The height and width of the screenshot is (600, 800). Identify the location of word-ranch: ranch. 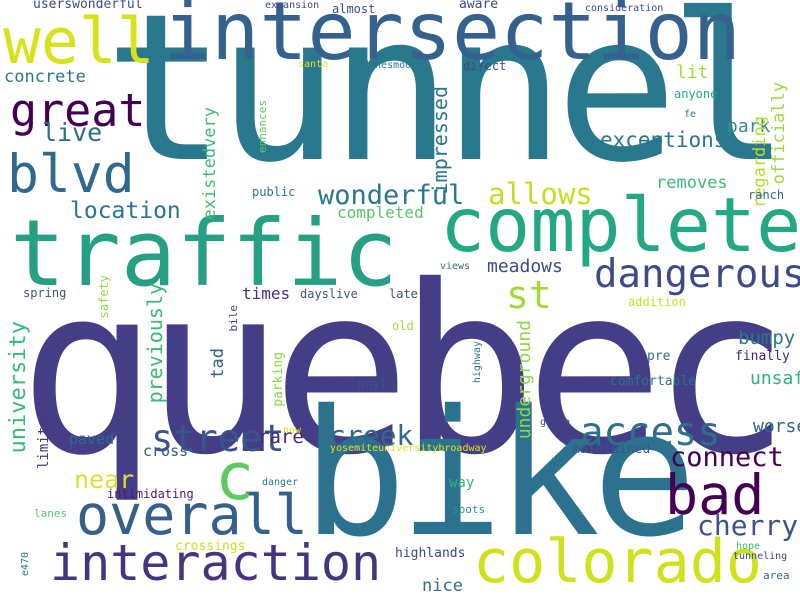
(766, 195).